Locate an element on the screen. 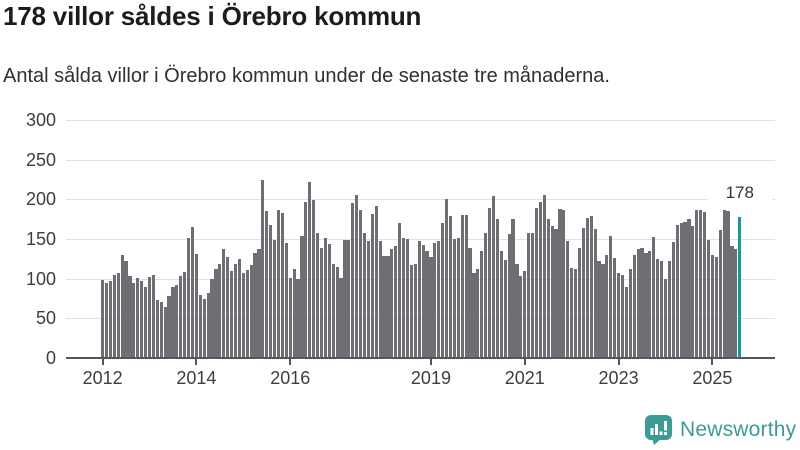  brand-name: Newsworthy is located at coordinates (738, 429).